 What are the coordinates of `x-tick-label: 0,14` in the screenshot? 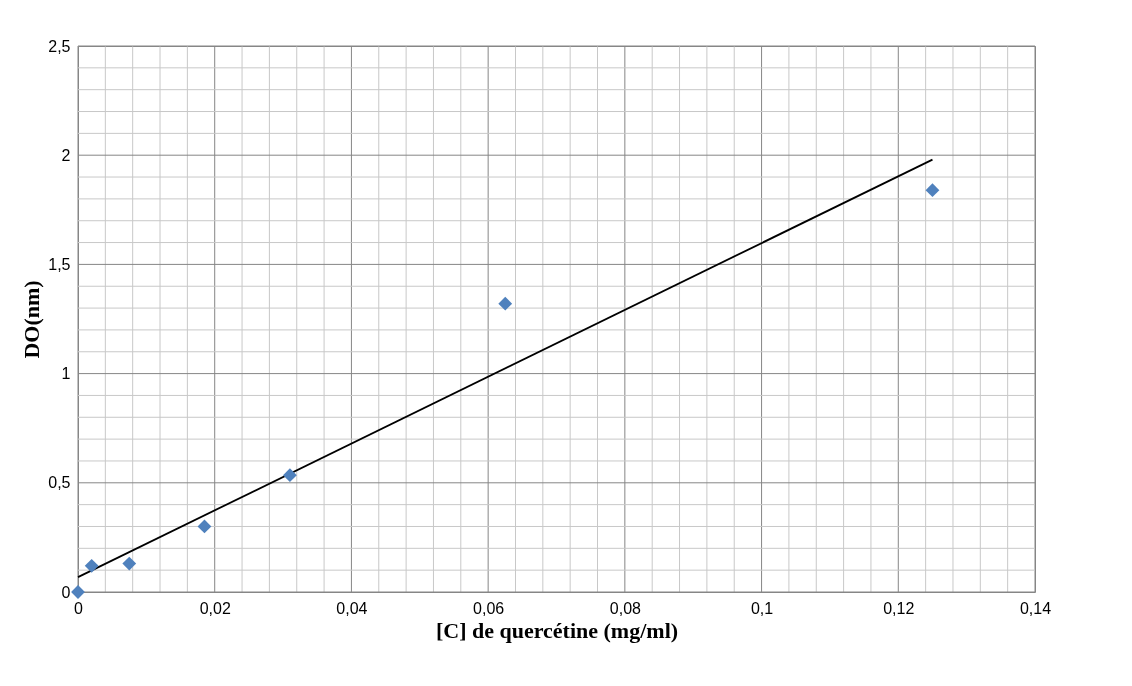 It's located at (1035, 608).